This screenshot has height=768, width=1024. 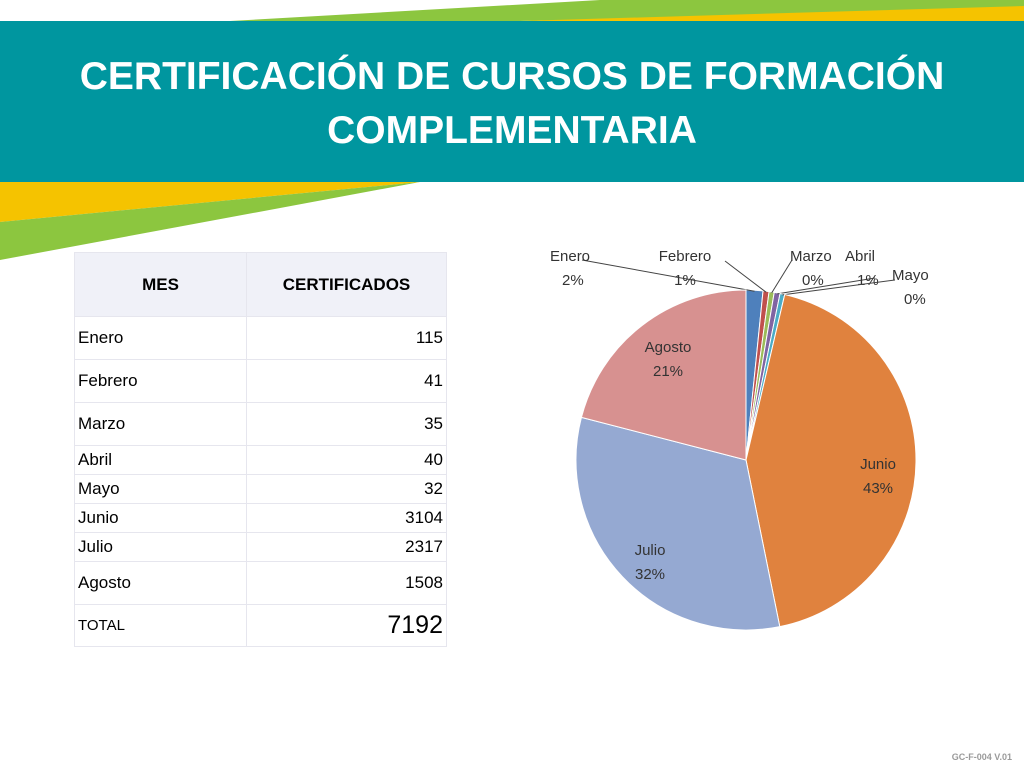 I want to click on table-row: Agosto 1508, so click(x=260, y=583).